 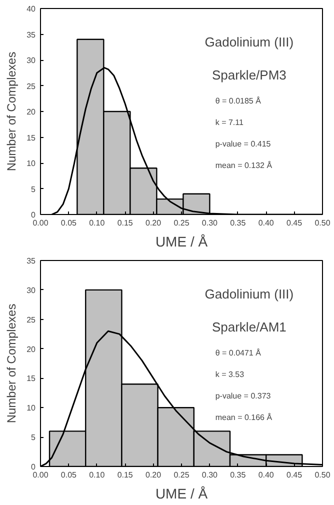 I want to click on annotation: k = 7.11, so click(x=229, y=122).